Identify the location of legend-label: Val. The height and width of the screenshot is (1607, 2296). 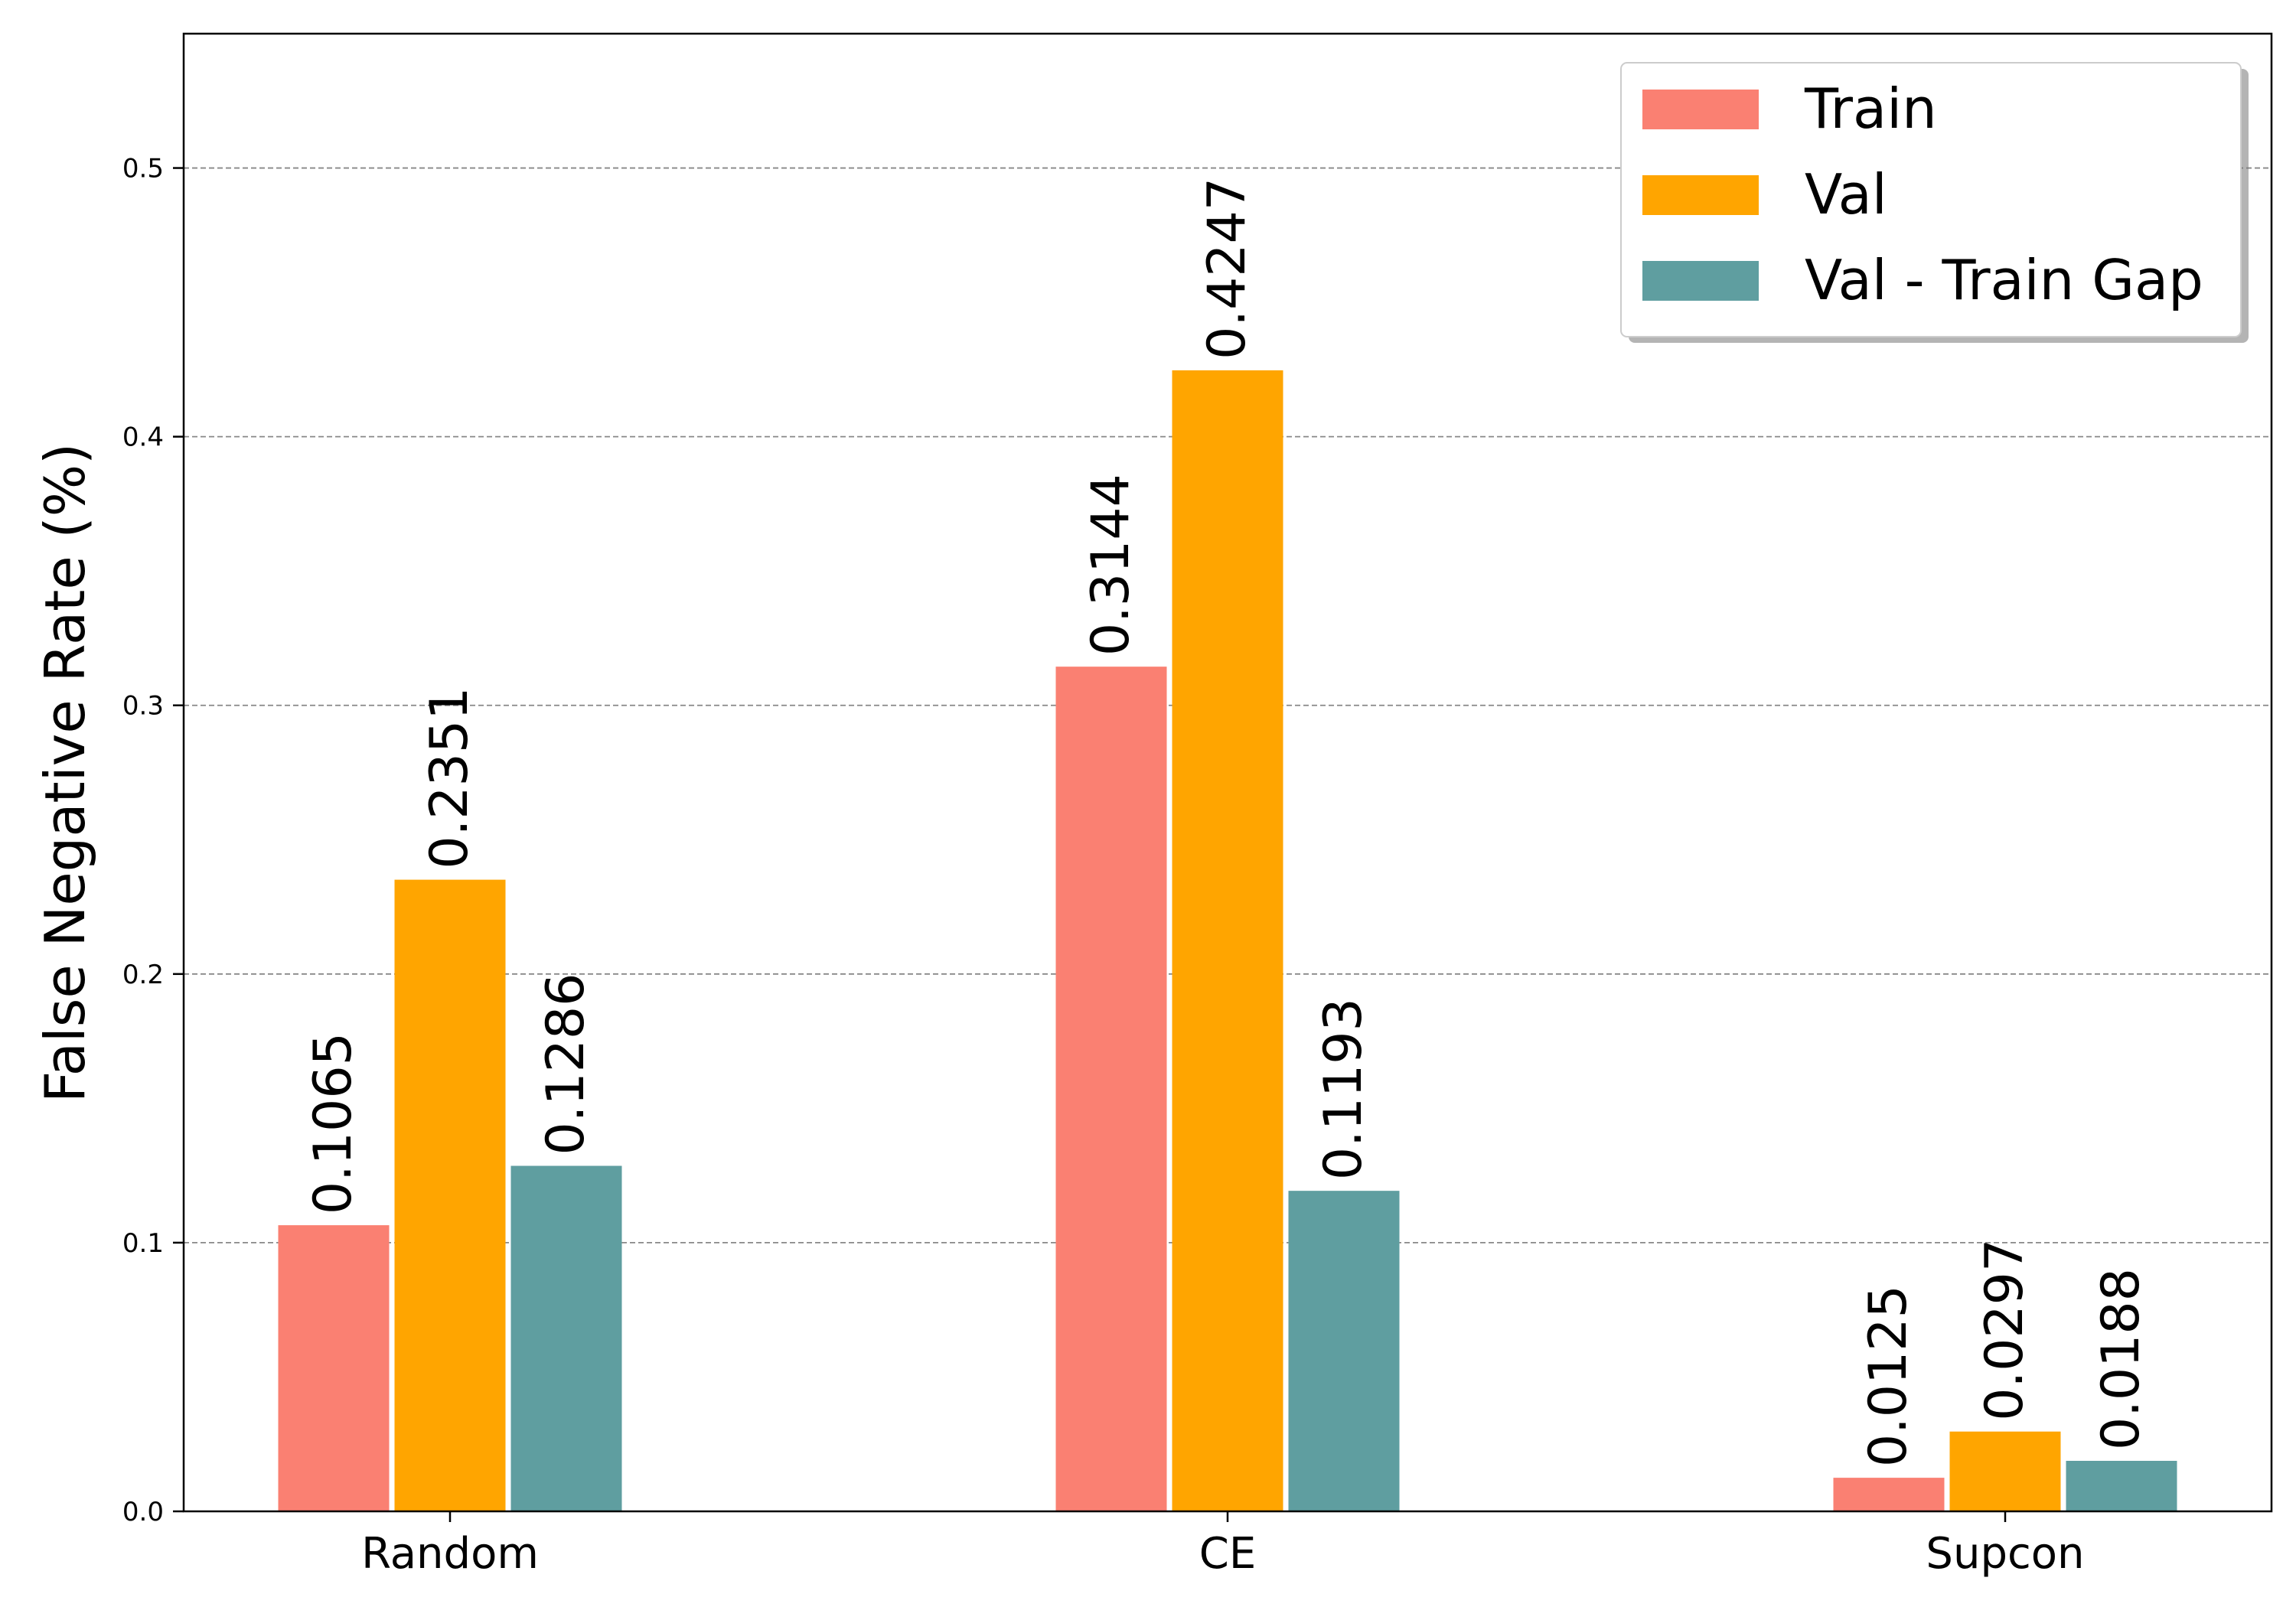
(1846, 194).